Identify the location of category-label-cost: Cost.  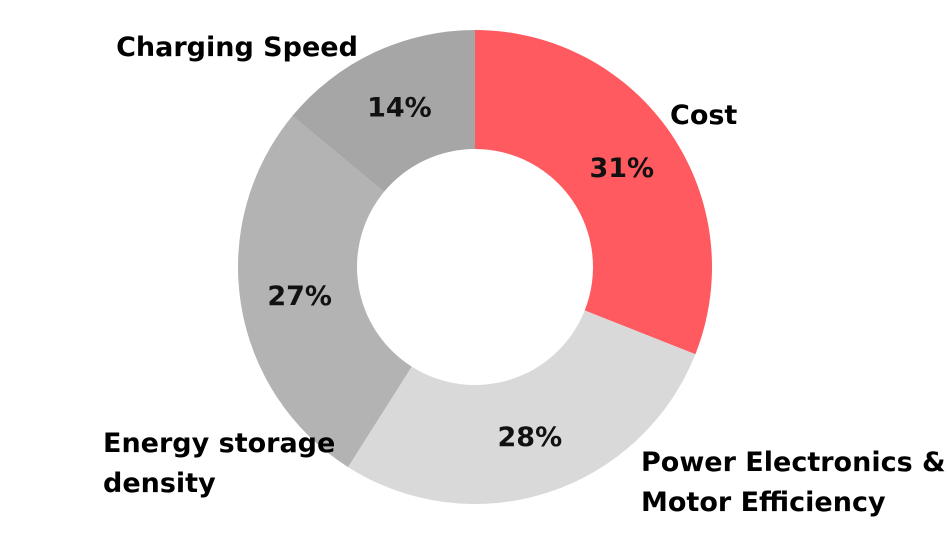
(703, 115).